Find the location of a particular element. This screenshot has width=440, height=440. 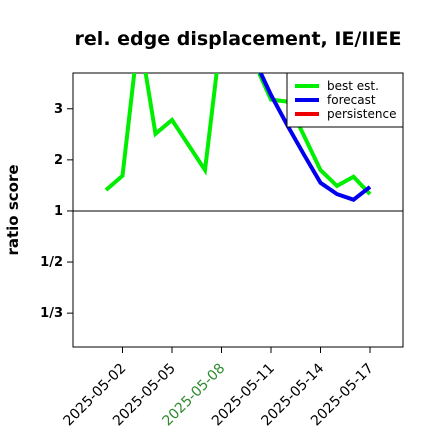

y-tick-label: 1 is located at coordinates (58, 211).